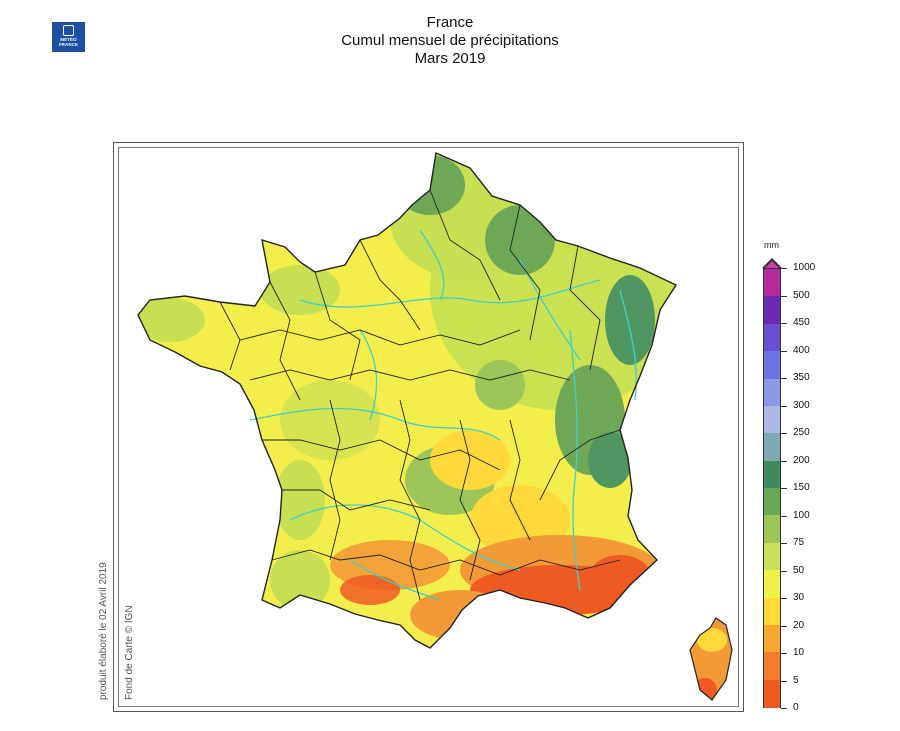 The width and height of the screenshot is (900, 731). I want to click on legend-label: 0, so click(796, 707).